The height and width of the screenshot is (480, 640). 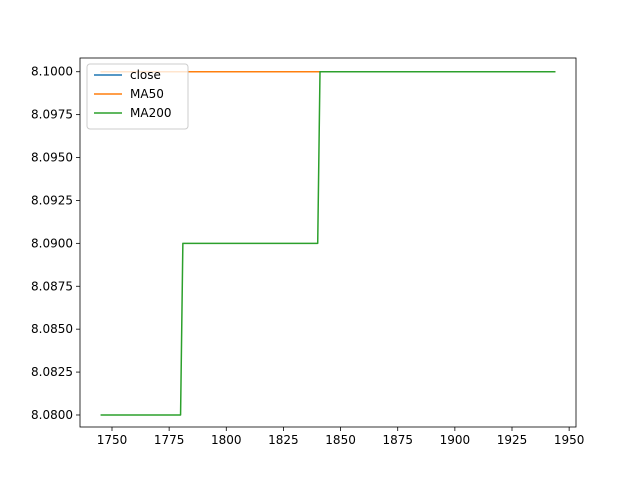 What do you see at coordinates (52, 415) in the screenshot?
I see `y-tick-label: 8.0800` at bounding box center [52, 415].